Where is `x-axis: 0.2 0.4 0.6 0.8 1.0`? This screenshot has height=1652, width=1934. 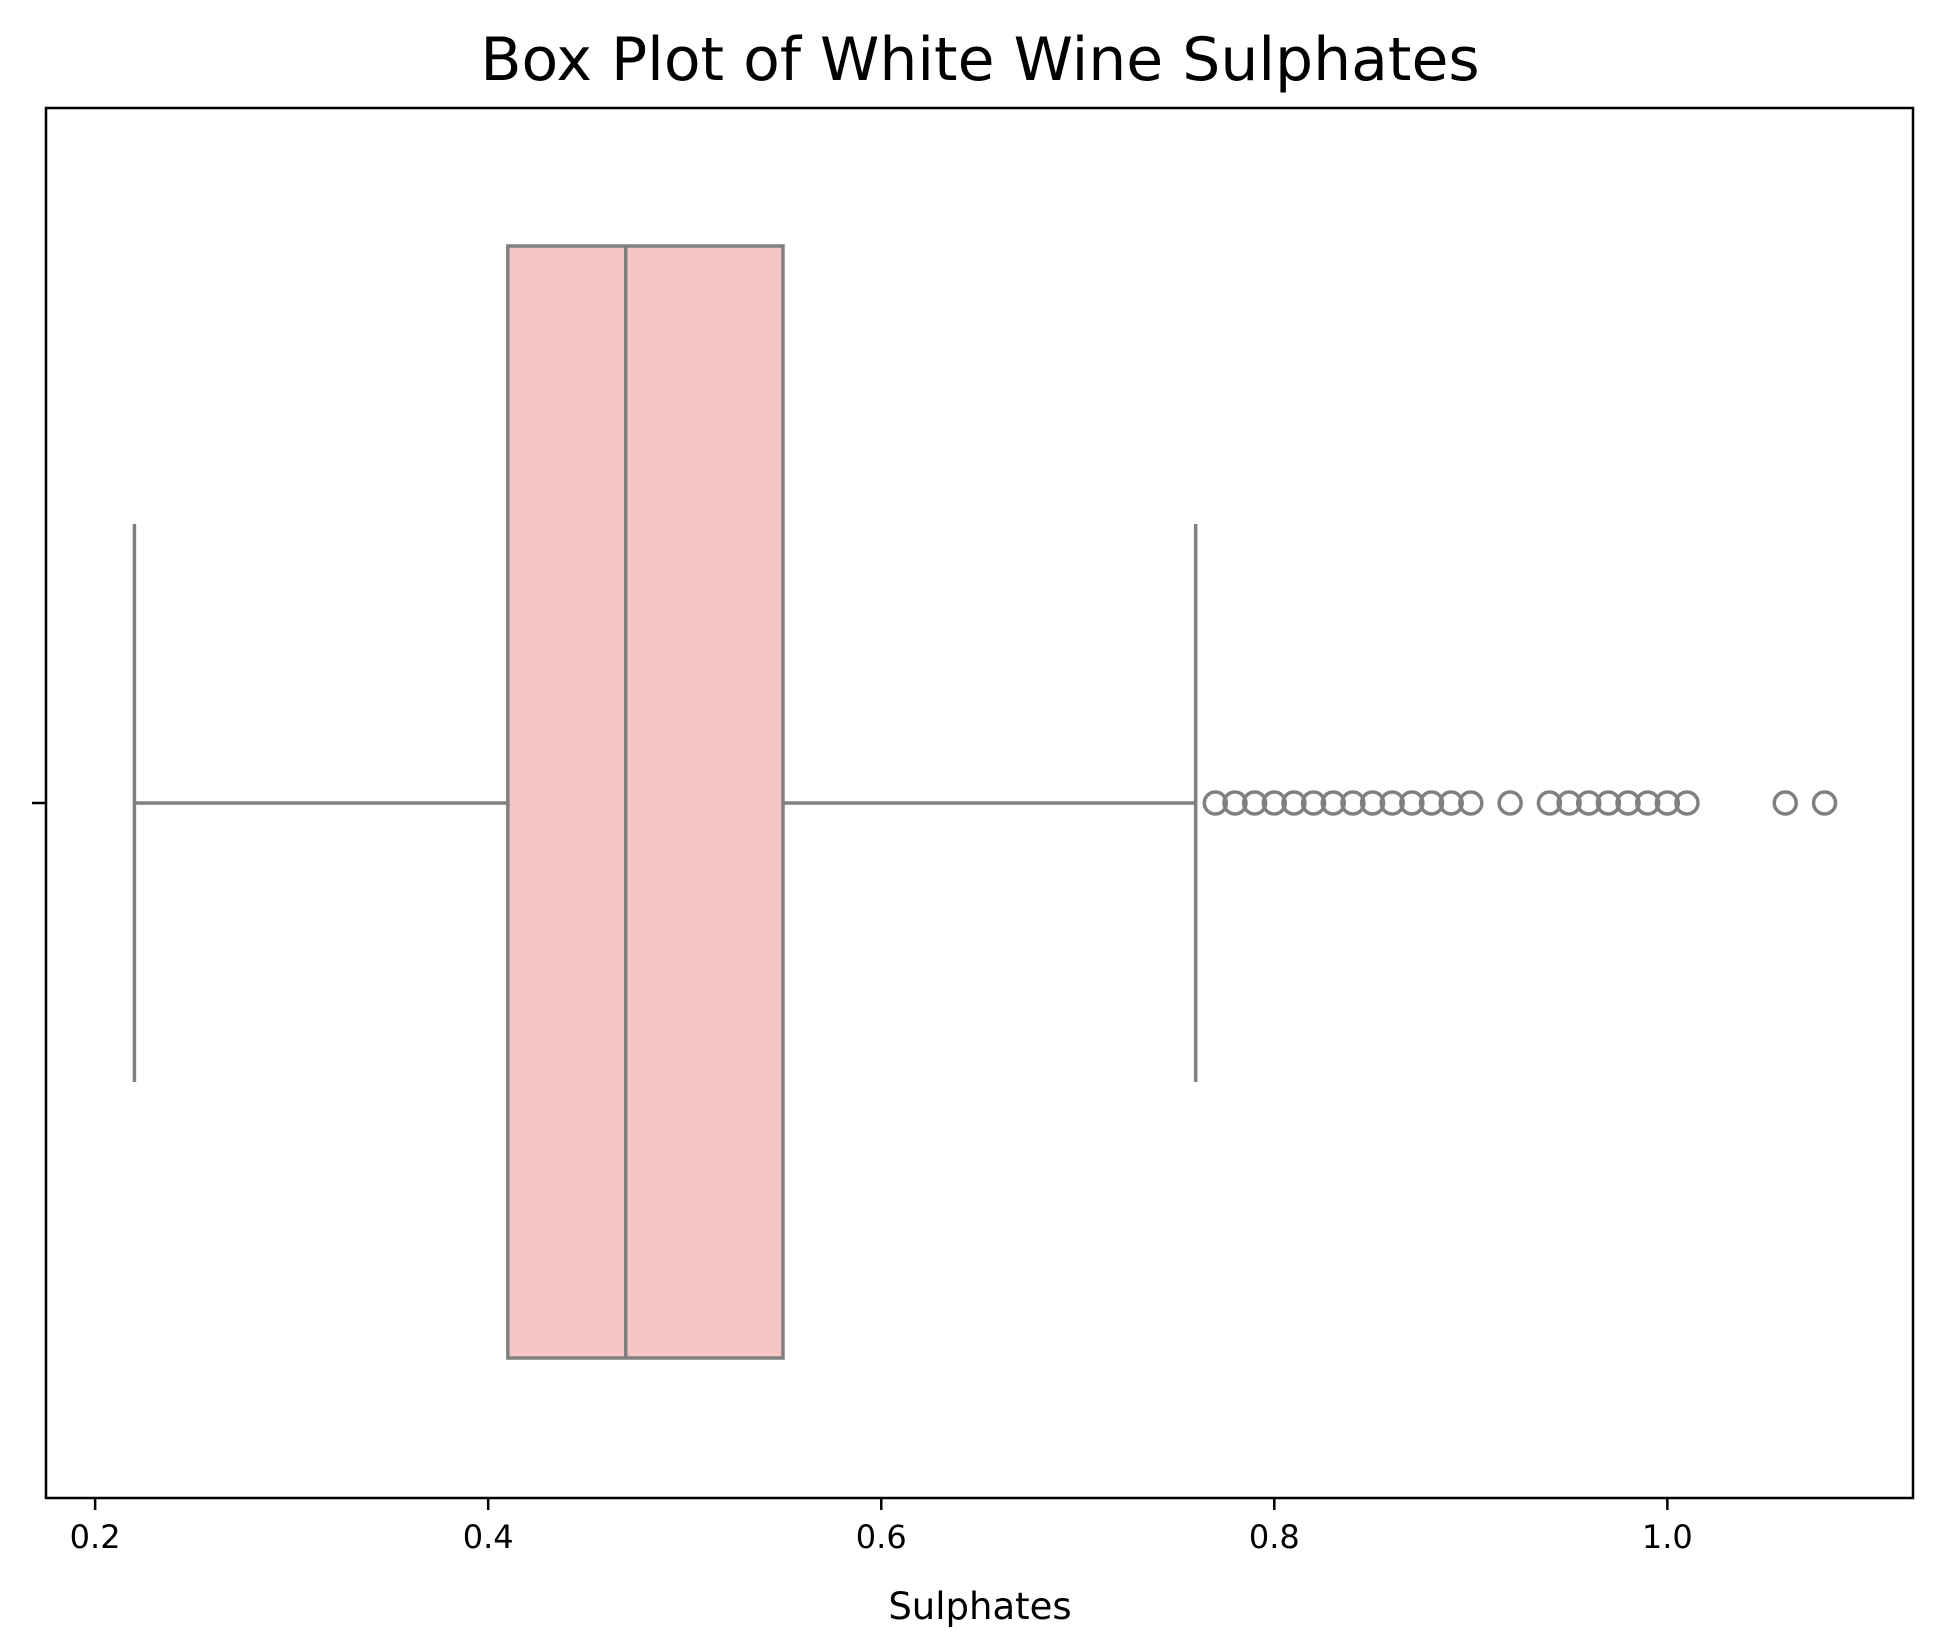 x-axis: 0.2 0.4 0.6 0.8 1.0 is located at coordinates (881, 1527).